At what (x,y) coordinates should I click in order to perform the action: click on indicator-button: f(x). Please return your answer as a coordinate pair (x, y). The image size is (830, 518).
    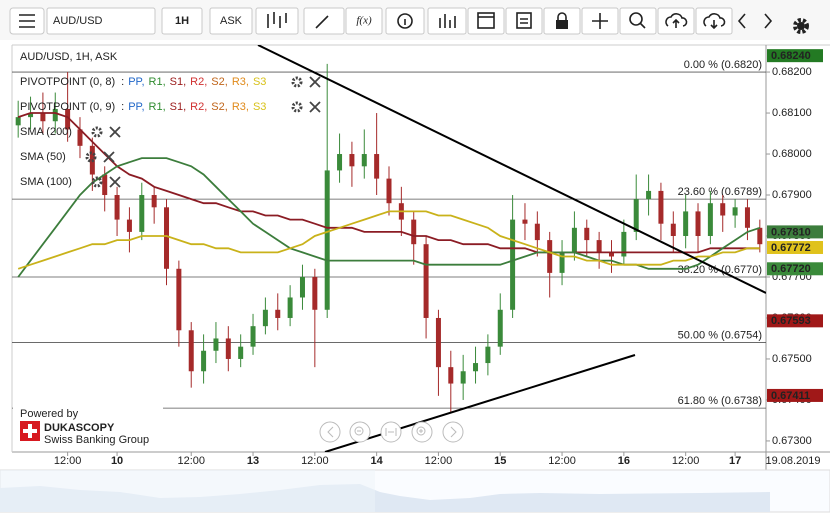
    Looking at the image, I should click on (364, 21).